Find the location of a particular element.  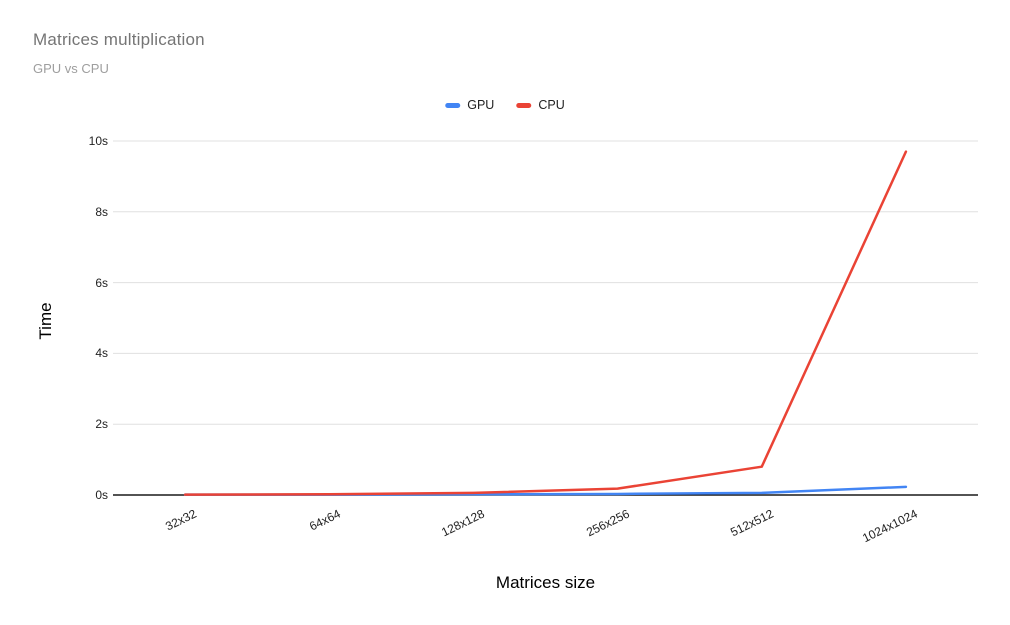

chart-subtitle: GPU vs CPU is located at coordinates (71, 68).